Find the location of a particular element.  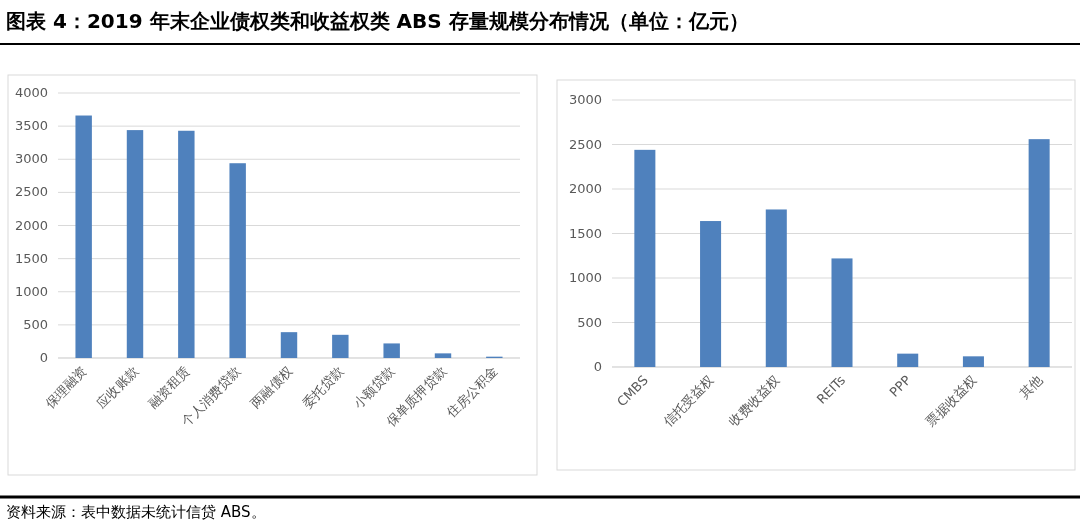

x-tick-label: 票据收益权 is located at coordinates (951, 401).